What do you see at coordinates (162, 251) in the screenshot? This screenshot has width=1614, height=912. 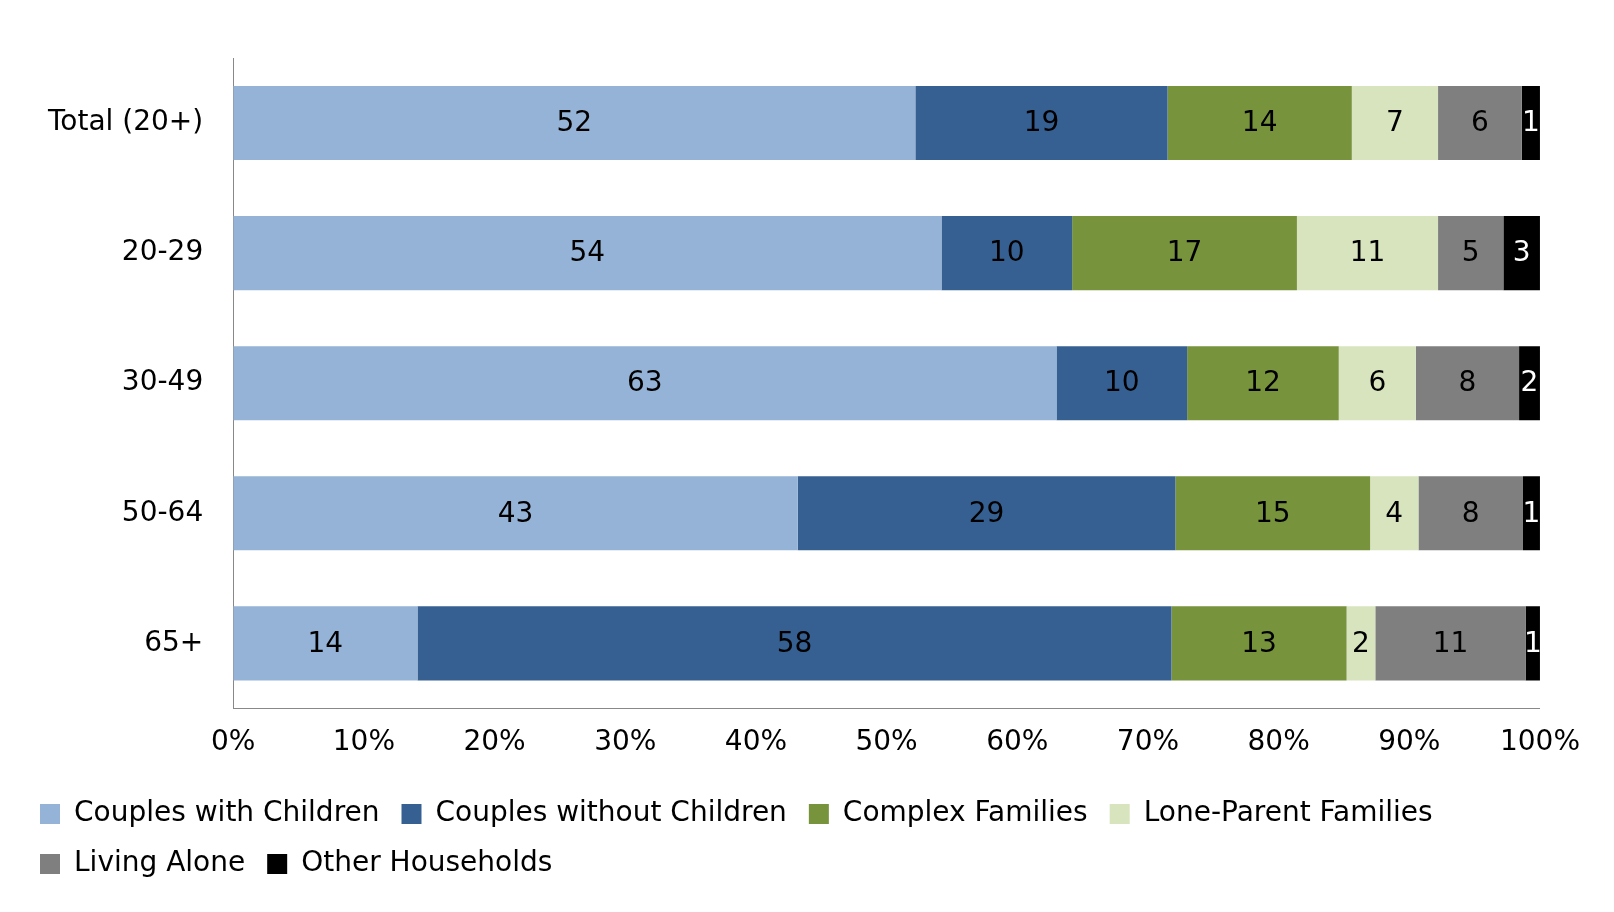 I see `y-tick-label: 20-29` at bounding box center [162, 251].